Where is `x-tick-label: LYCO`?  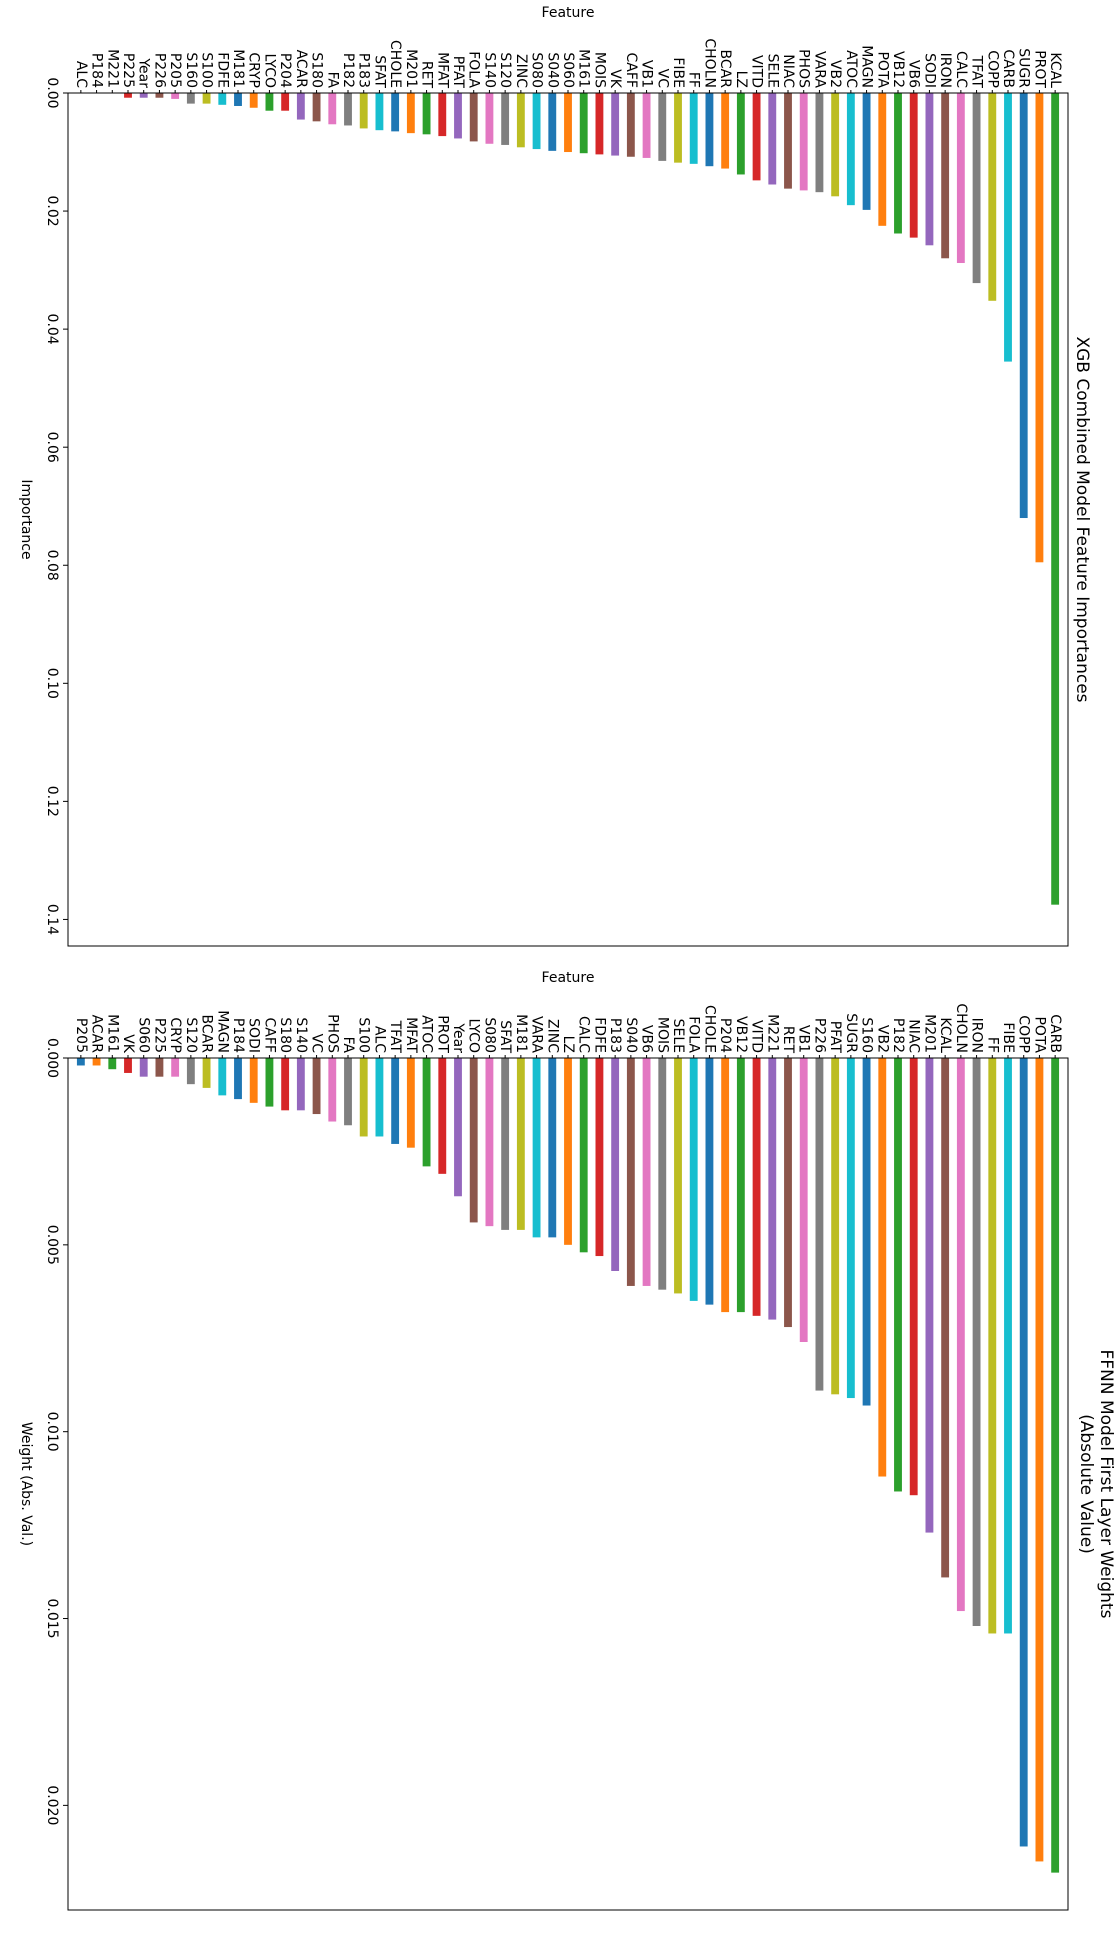
x-tick-label: LYCO is located at coordinates (269, 70).